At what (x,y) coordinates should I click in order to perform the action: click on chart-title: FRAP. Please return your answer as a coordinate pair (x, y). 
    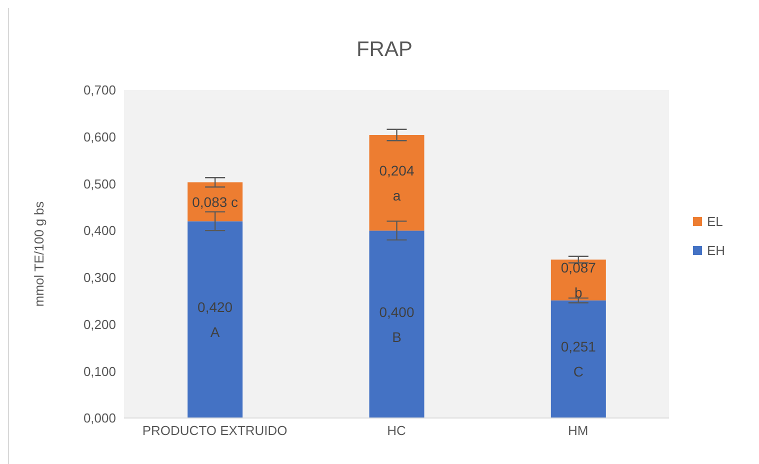
    Looking at the image, I should click on (384, 50).